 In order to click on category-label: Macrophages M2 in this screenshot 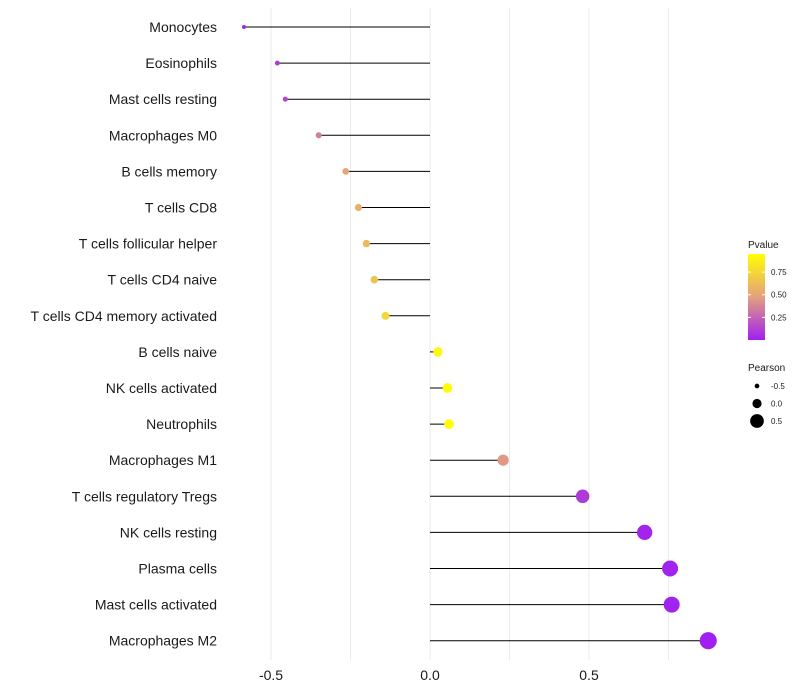, I will do `click(163, 641)`.